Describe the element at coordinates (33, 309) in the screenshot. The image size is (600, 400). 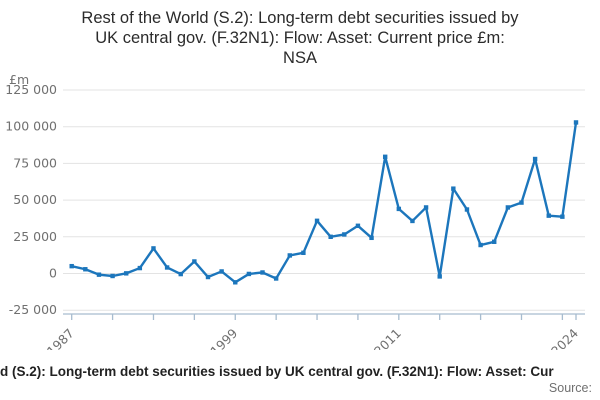
I see `y-tick-label: -25 000` at that location.